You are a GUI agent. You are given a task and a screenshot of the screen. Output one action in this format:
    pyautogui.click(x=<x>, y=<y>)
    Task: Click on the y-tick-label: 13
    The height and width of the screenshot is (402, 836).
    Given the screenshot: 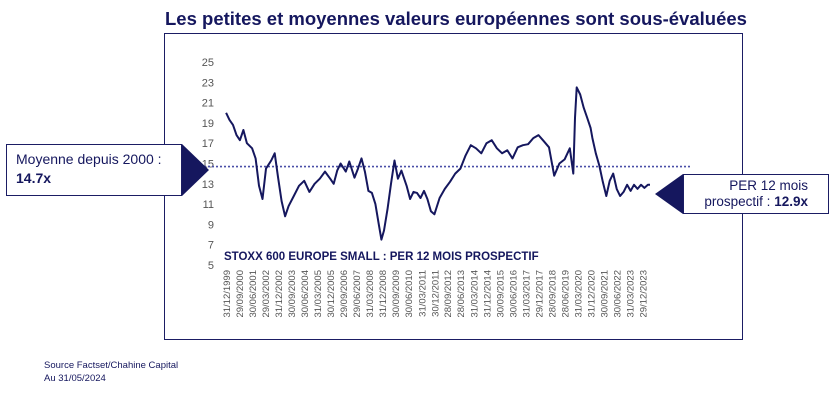 What is the action you would take?
    pyautogui.click(x=208, y=185)
    